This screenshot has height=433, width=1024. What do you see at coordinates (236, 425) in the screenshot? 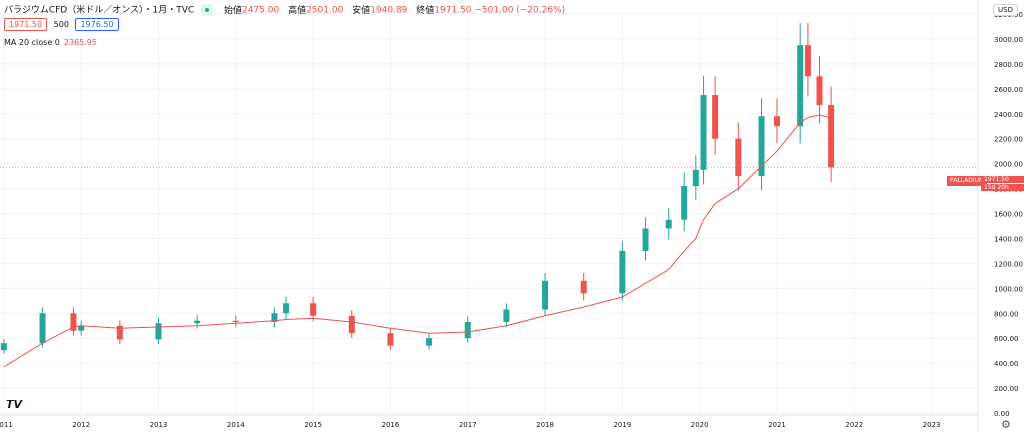
I see `time-tick-label: 2014` at bounding box center [236, 425].